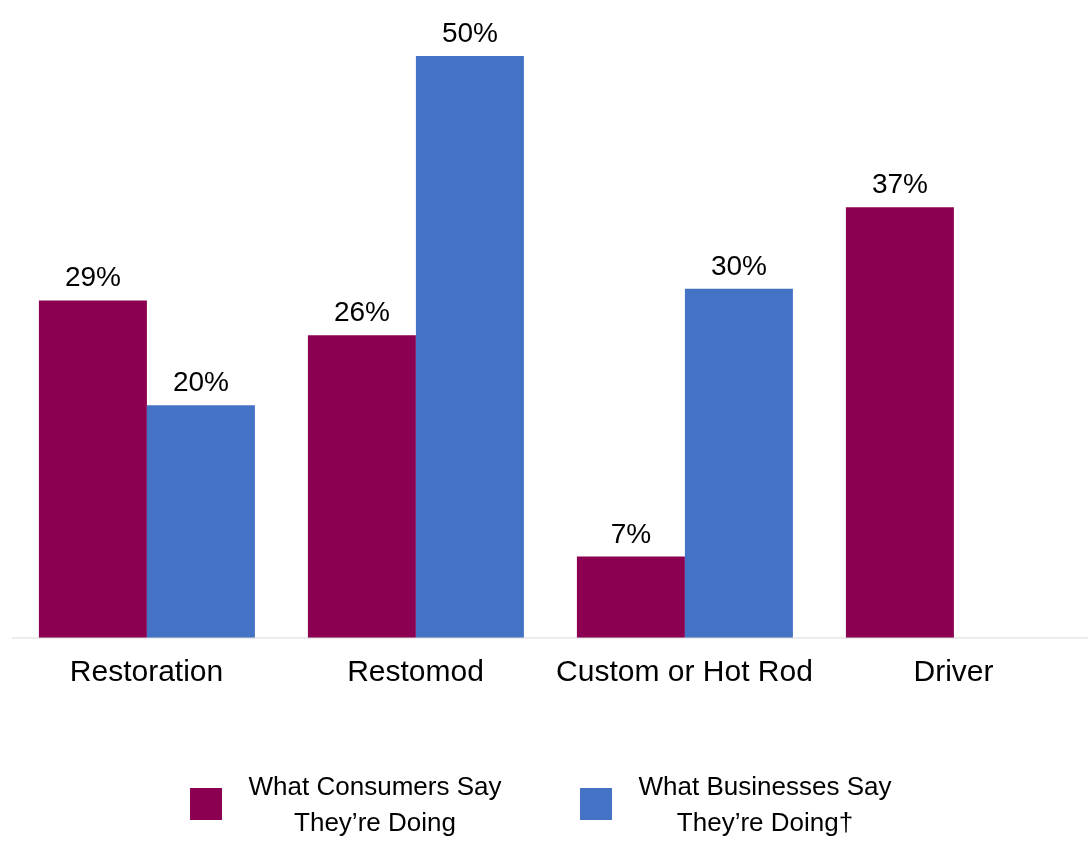  What do you see at coordinates (200, 382) in the screenshot?
I see `data-label: 20%` at bounding box center [200, 382].